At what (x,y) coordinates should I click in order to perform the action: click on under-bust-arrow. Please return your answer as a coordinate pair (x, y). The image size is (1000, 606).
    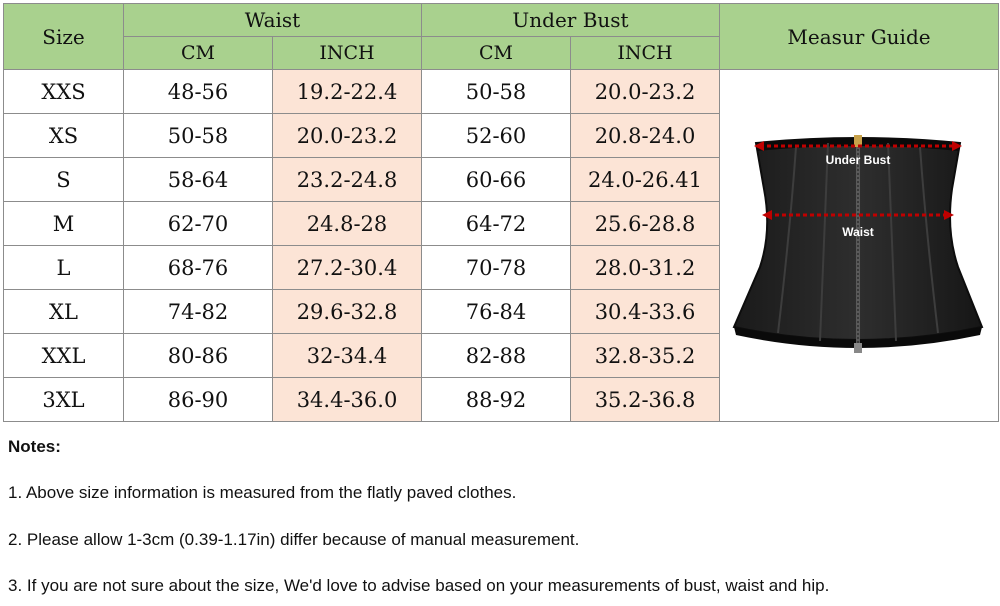
    Looking at the image, I should click on (858, 145).